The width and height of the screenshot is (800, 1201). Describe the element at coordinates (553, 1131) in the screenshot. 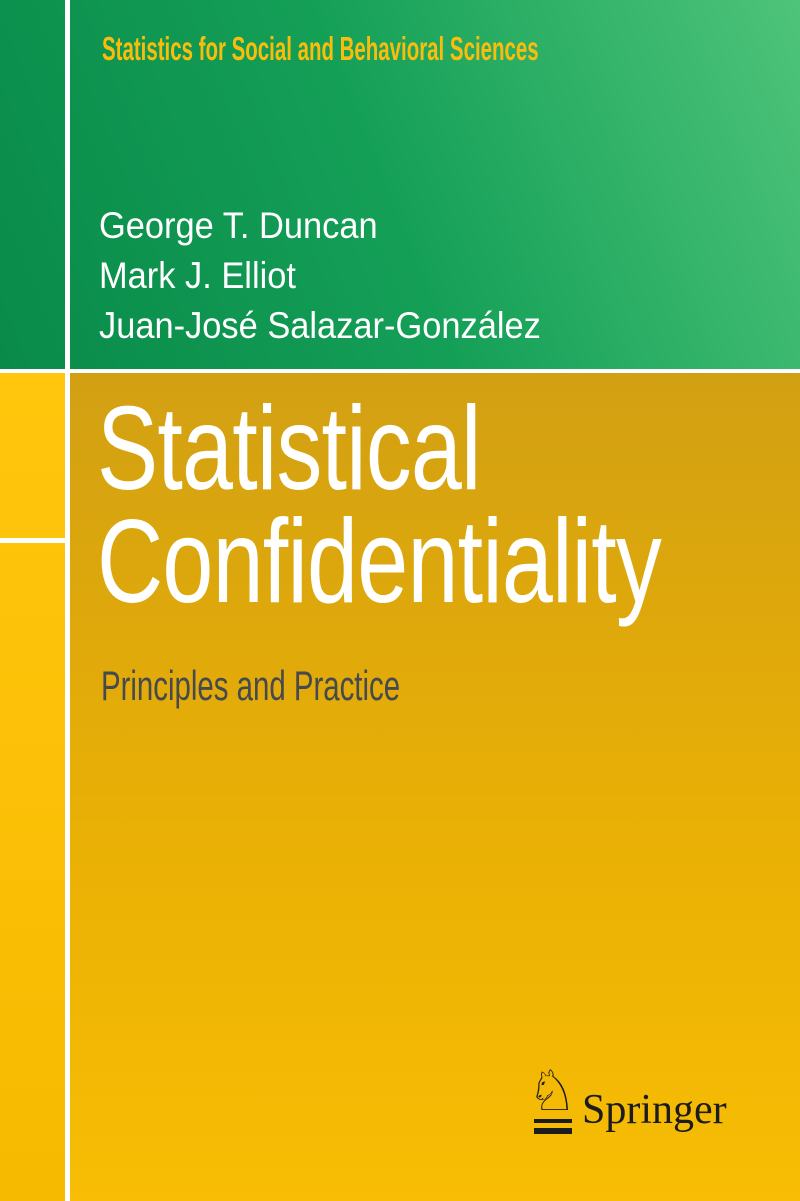

I see `springer-logo-baseline-thick` at that location.